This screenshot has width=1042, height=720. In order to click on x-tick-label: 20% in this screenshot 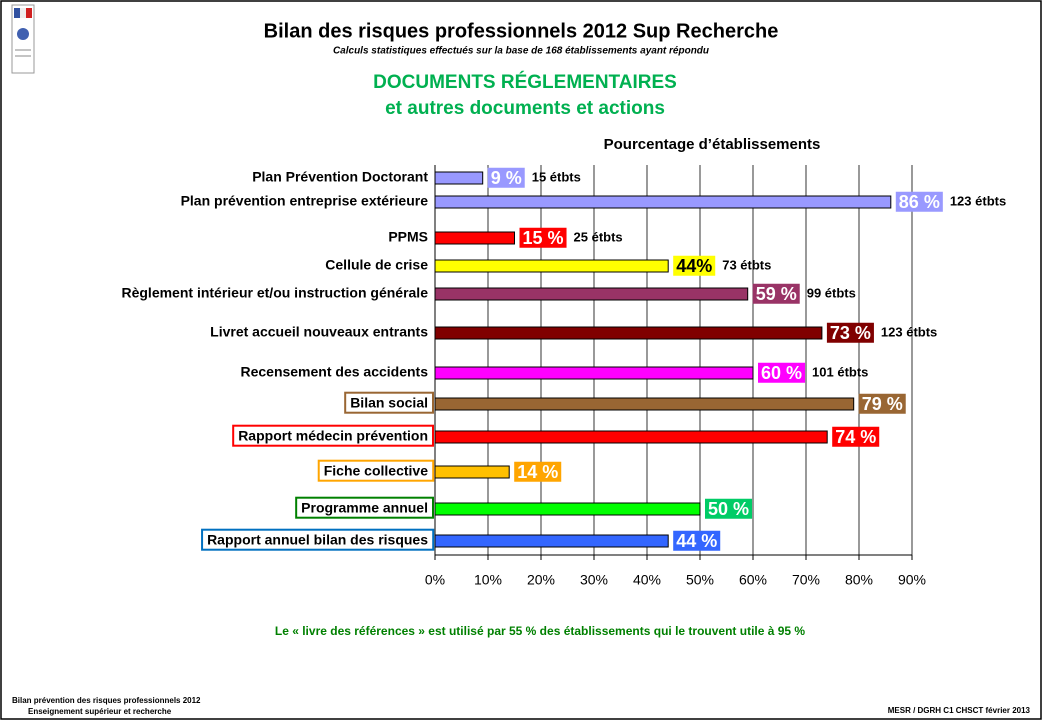, I will do `click(541, 580)`.